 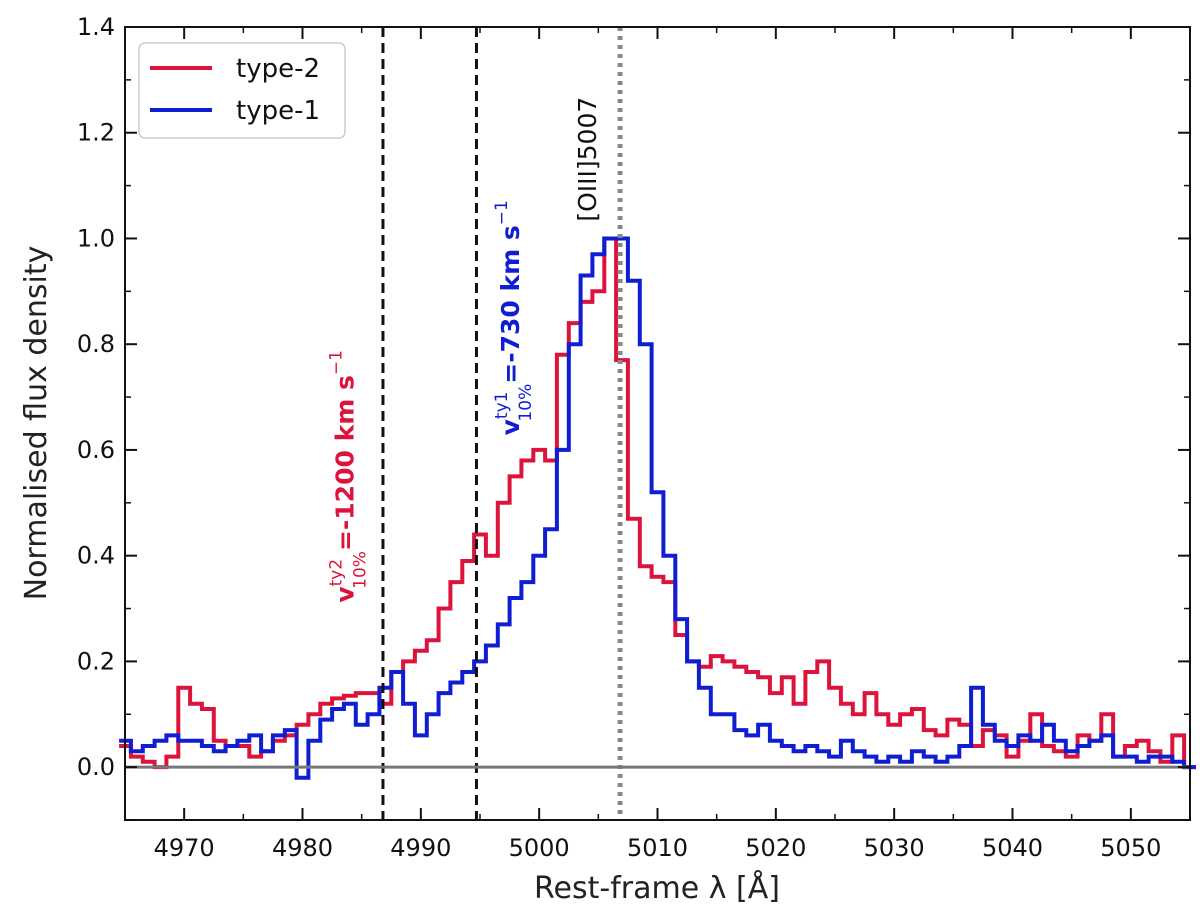 I want to click on annotation-ty1-base: v, so click(x=510, y=427).